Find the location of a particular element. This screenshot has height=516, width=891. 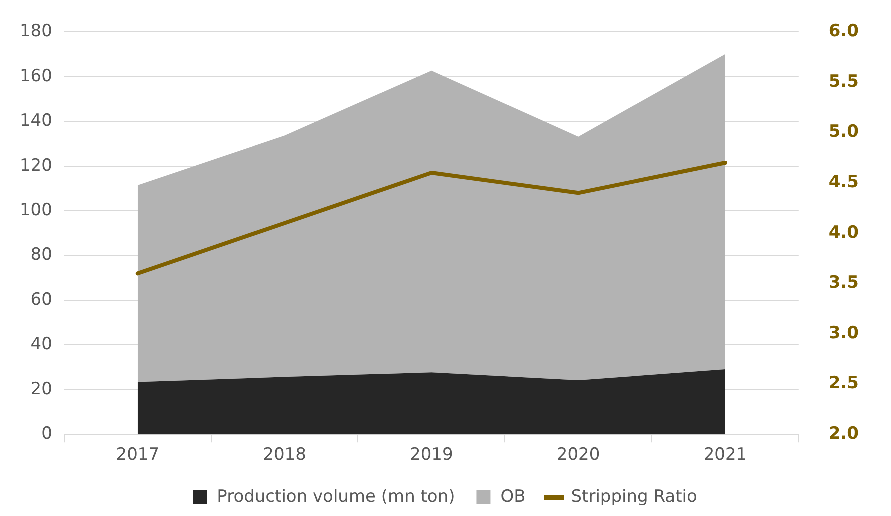

y-tick-label: 20 is located at coordinates (41, 389).